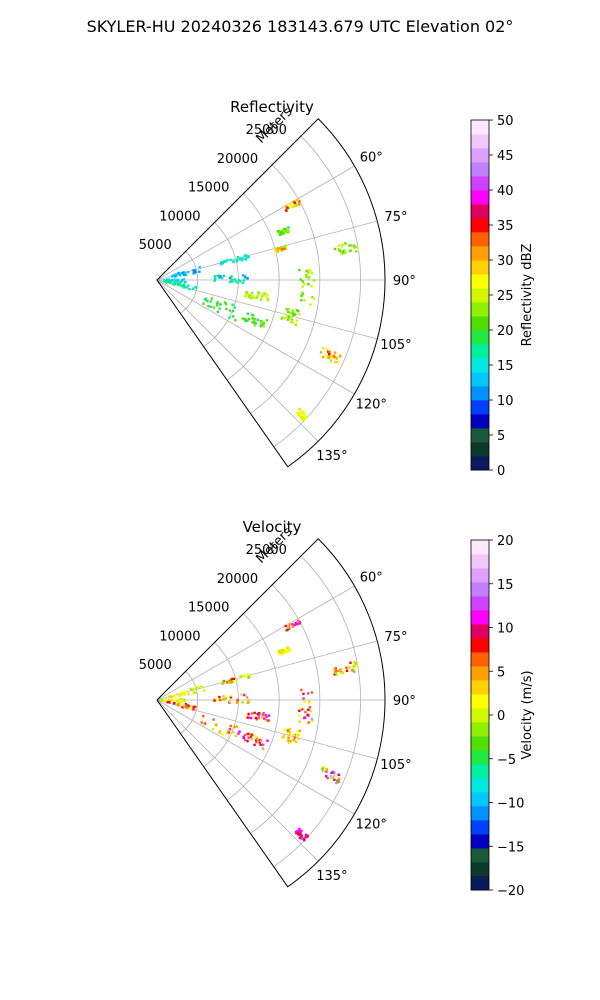 The image size is (600, 1000). What do you see at coordinates (272, 107) in the screenshot?
I see `panel-title: Reflectivity` at bounding box center [272, 107].